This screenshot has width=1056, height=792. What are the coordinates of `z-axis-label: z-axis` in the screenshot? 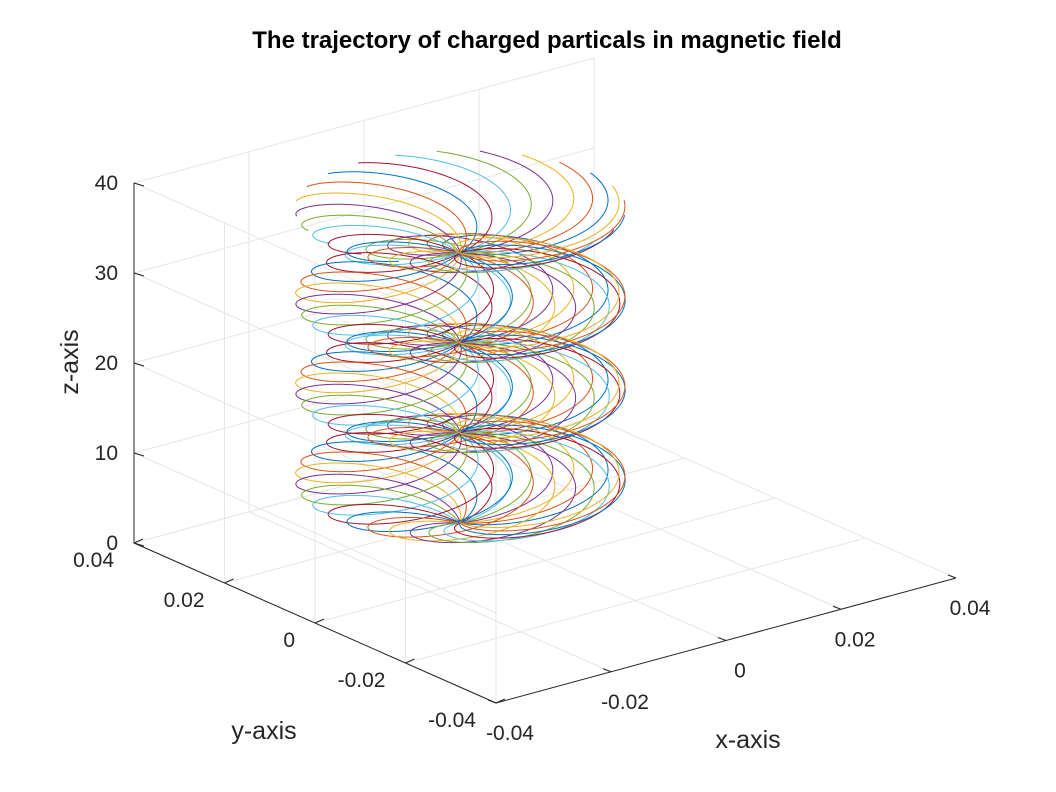 It's located at (70, 361).